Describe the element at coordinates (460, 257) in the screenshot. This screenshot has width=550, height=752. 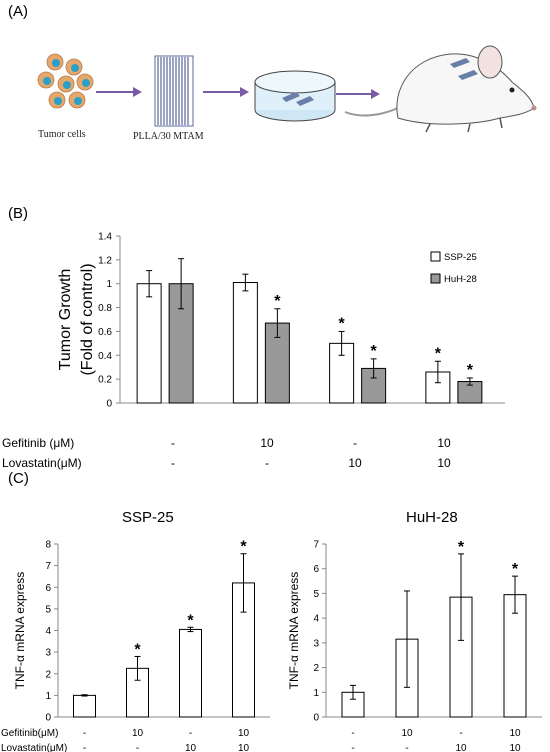
I see `legend-label: SSP-25` at that location.